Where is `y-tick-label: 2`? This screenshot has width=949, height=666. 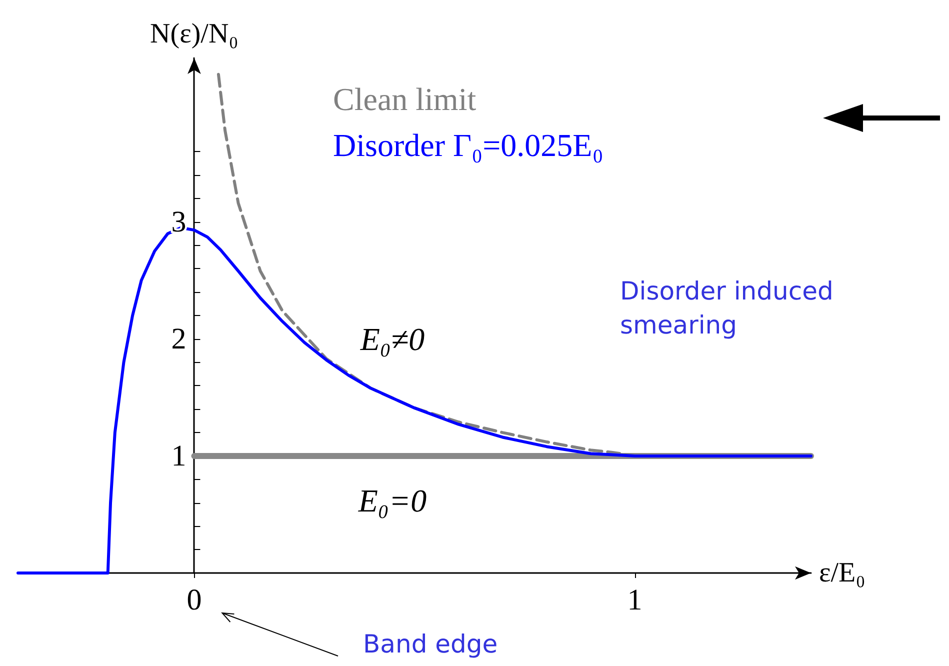
y-tick-label: 2 is located at coordinates (178, 339).